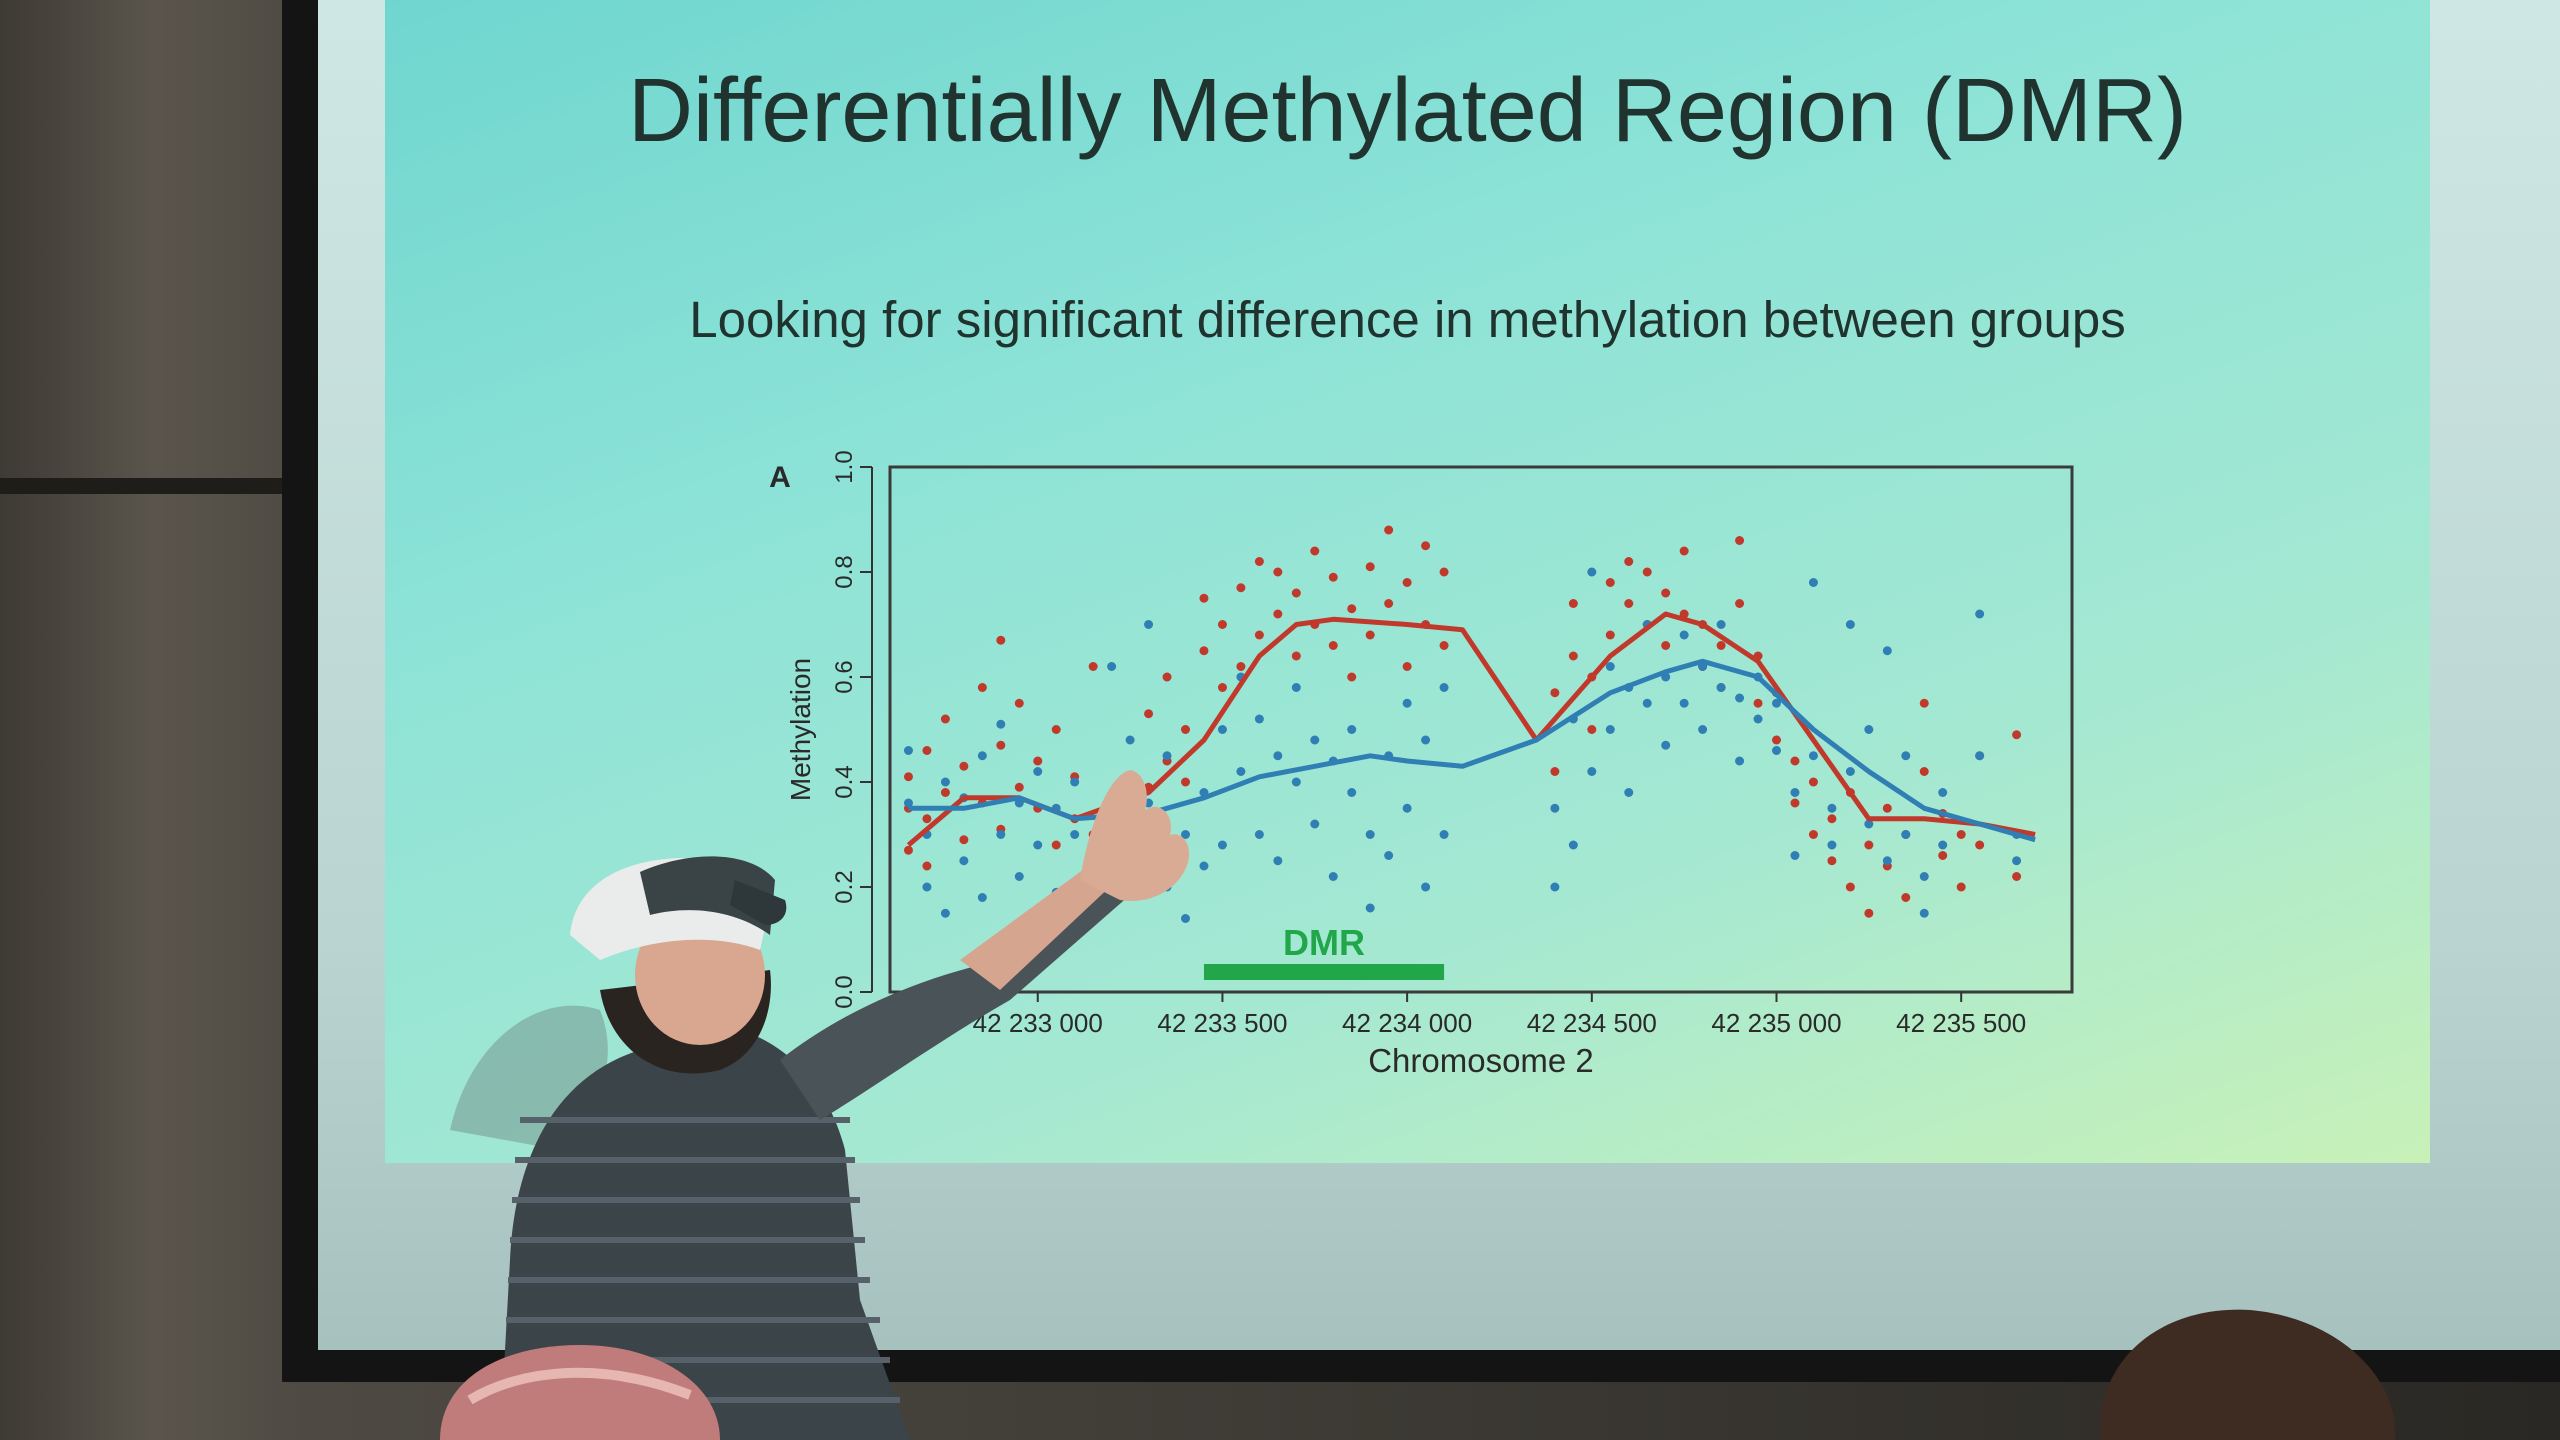  What do you see at coordinates (150, 486) in the screenshot?
I see `wall-rail` at bounding box center [150, 486].